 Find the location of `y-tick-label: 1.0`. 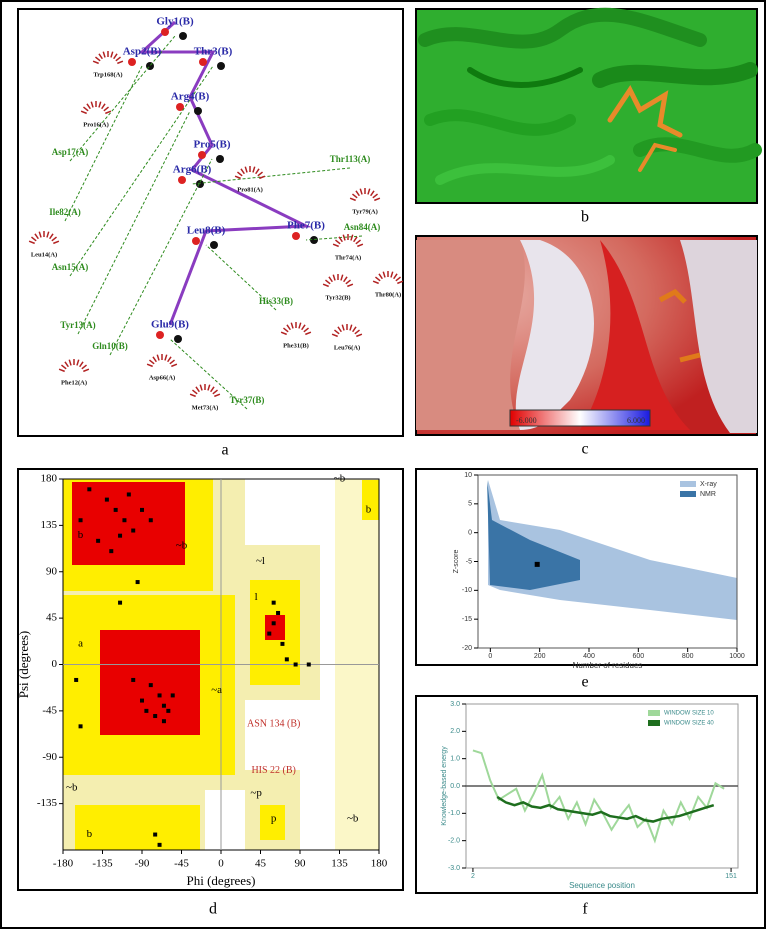

y-tick-label: 1.0 is located at coordinates (455, 759).